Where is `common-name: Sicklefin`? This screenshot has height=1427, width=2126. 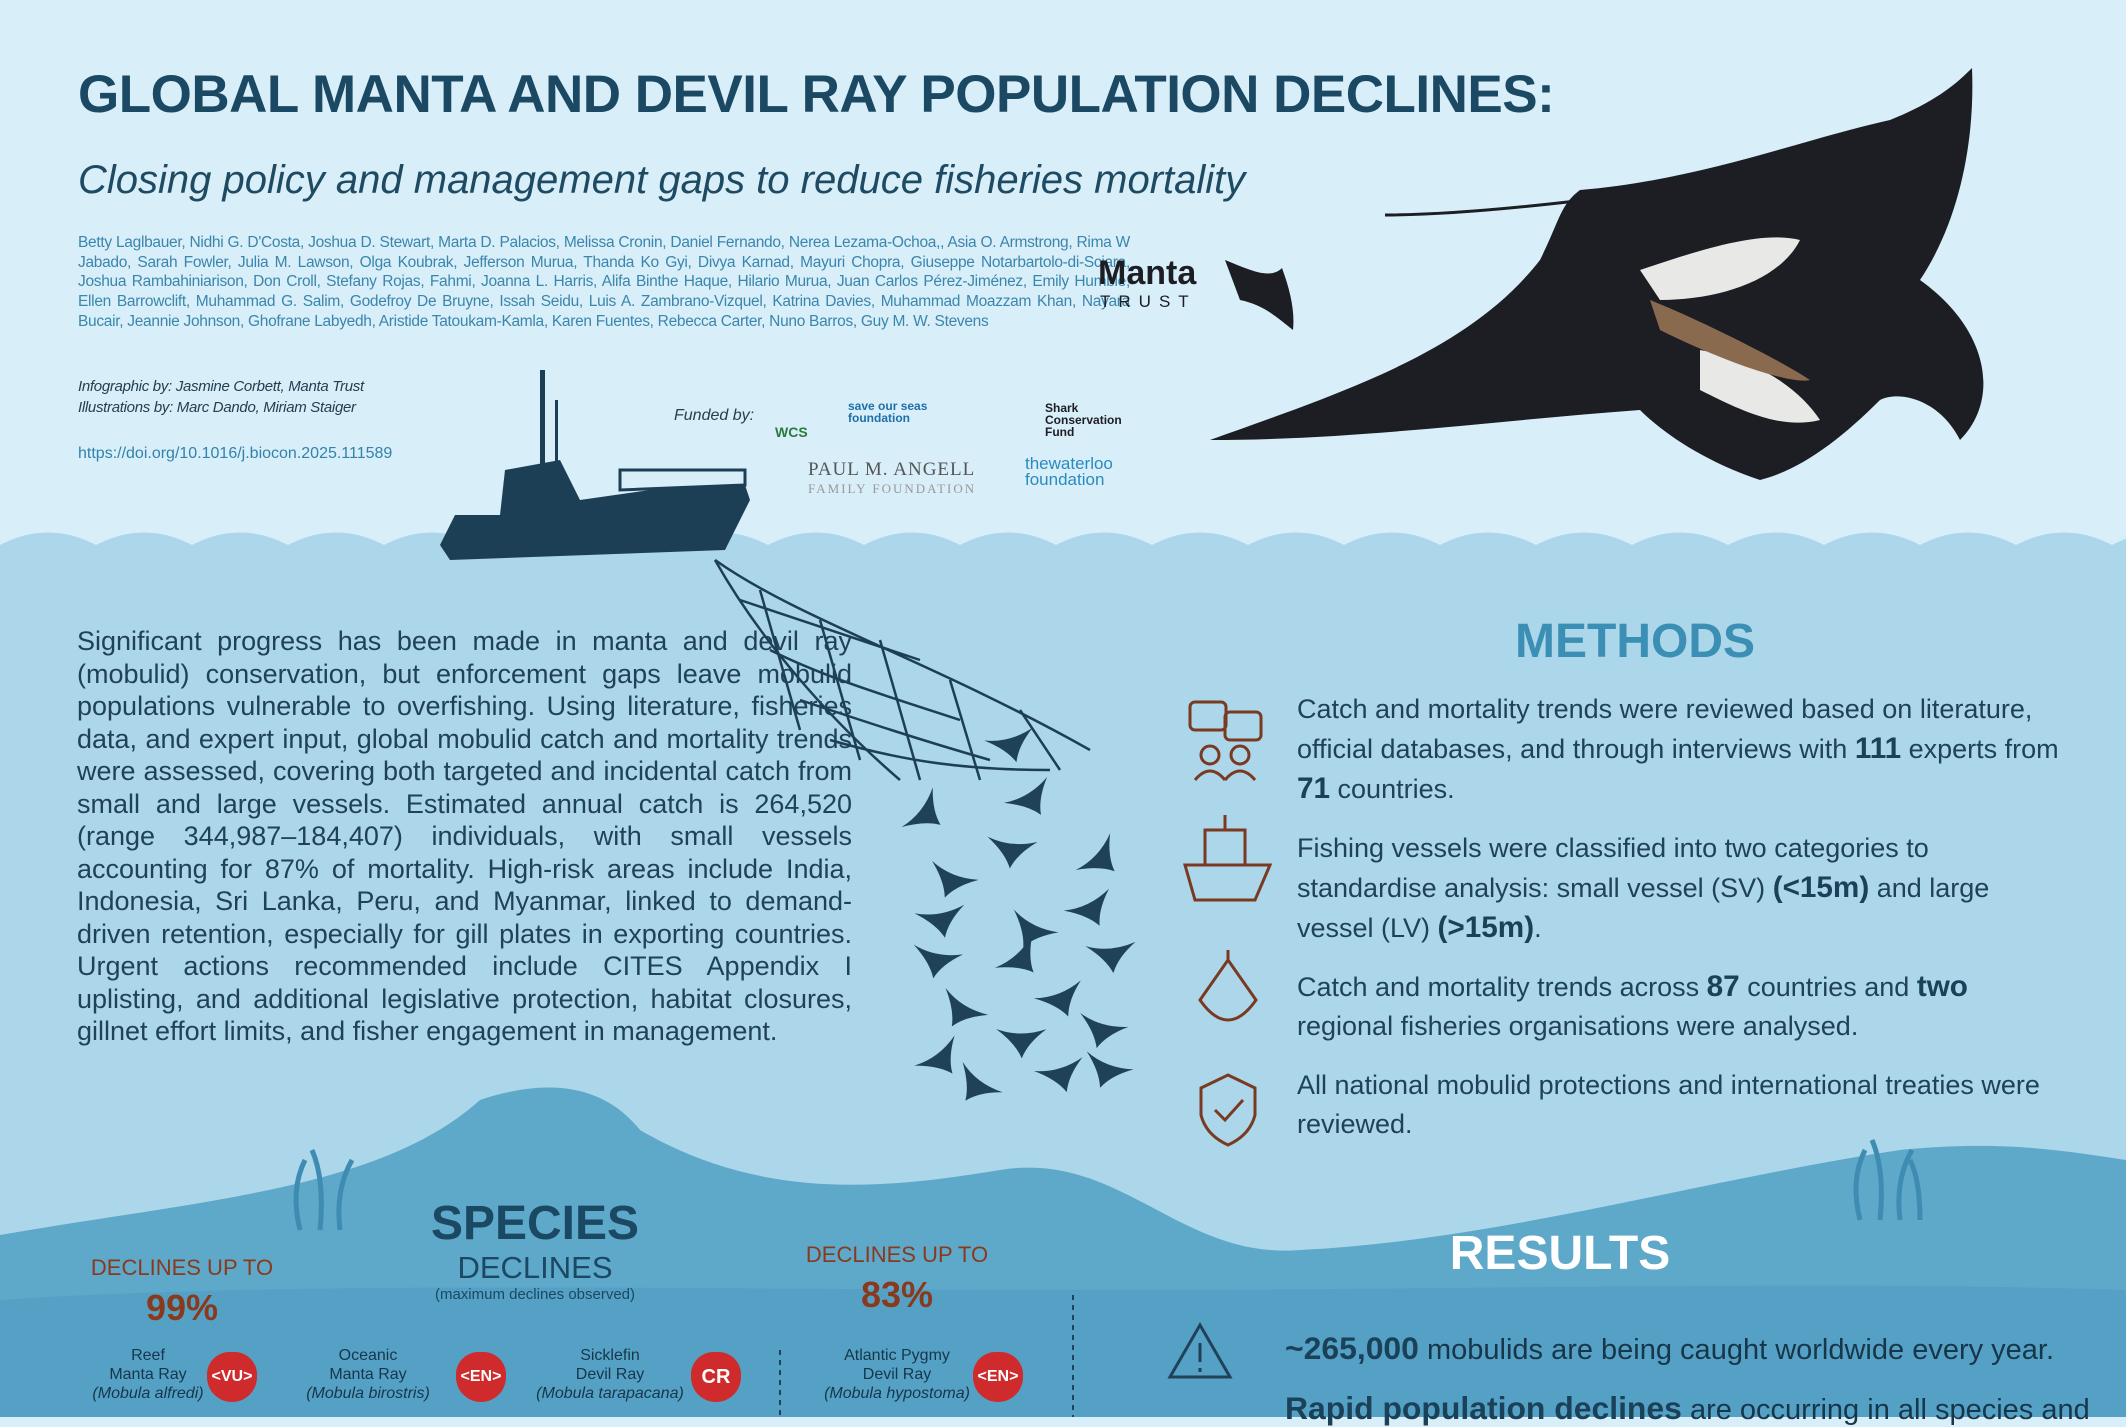
common-name: Sicklefin is located at coordinates (610, 1355).